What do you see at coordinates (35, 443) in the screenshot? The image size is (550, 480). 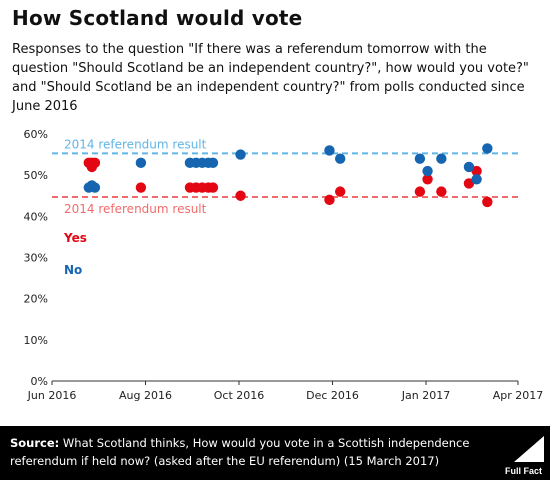 I see `source-label: Source:` at bounding box center [35, 443].